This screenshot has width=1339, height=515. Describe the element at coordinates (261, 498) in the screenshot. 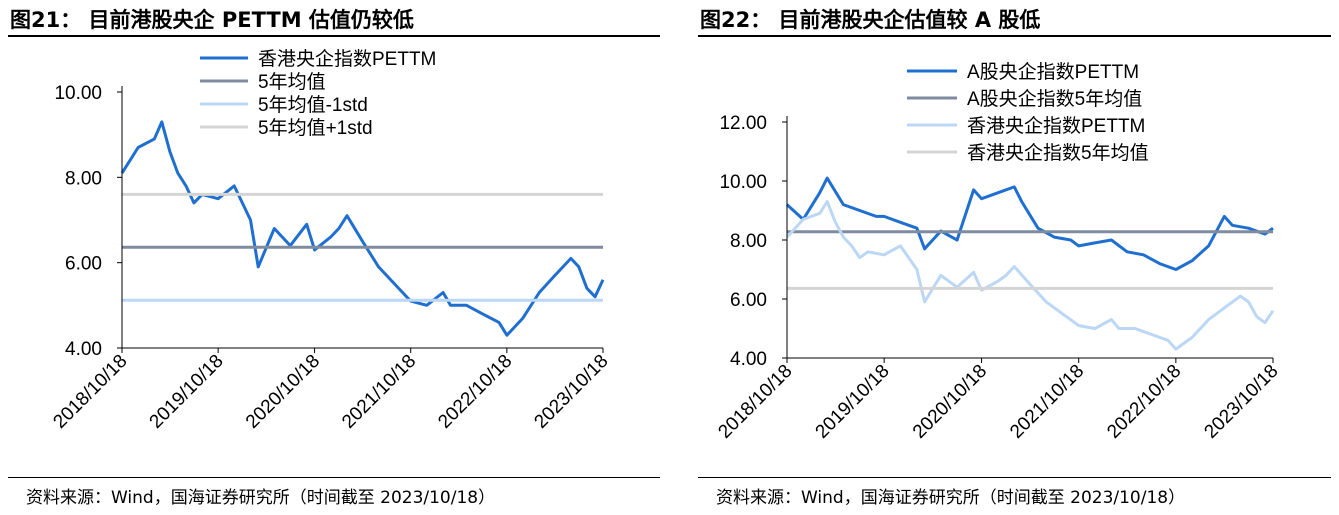

I see `source-note-left: 资料来源：Wind，国海证券研究所（时间截至 2023/10/18）` at that location.